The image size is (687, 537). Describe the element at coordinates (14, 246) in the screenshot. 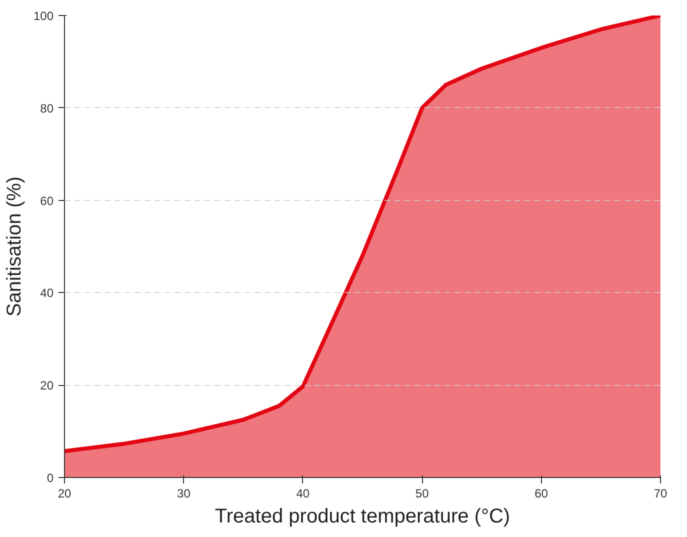

I see `y-axis-title: Sanitisation (%)` at that location.